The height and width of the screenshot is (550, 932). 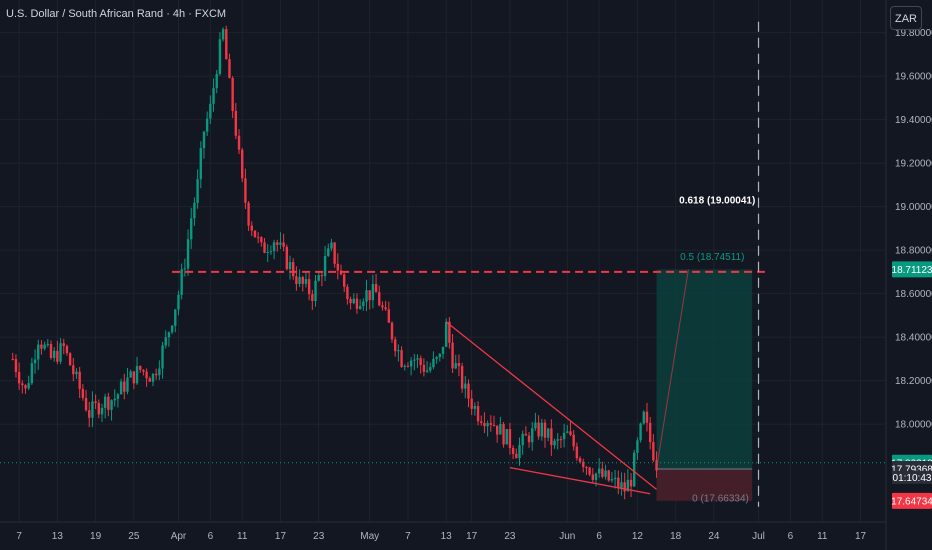 I want to click on position-zones, so click(x=704, y=385).